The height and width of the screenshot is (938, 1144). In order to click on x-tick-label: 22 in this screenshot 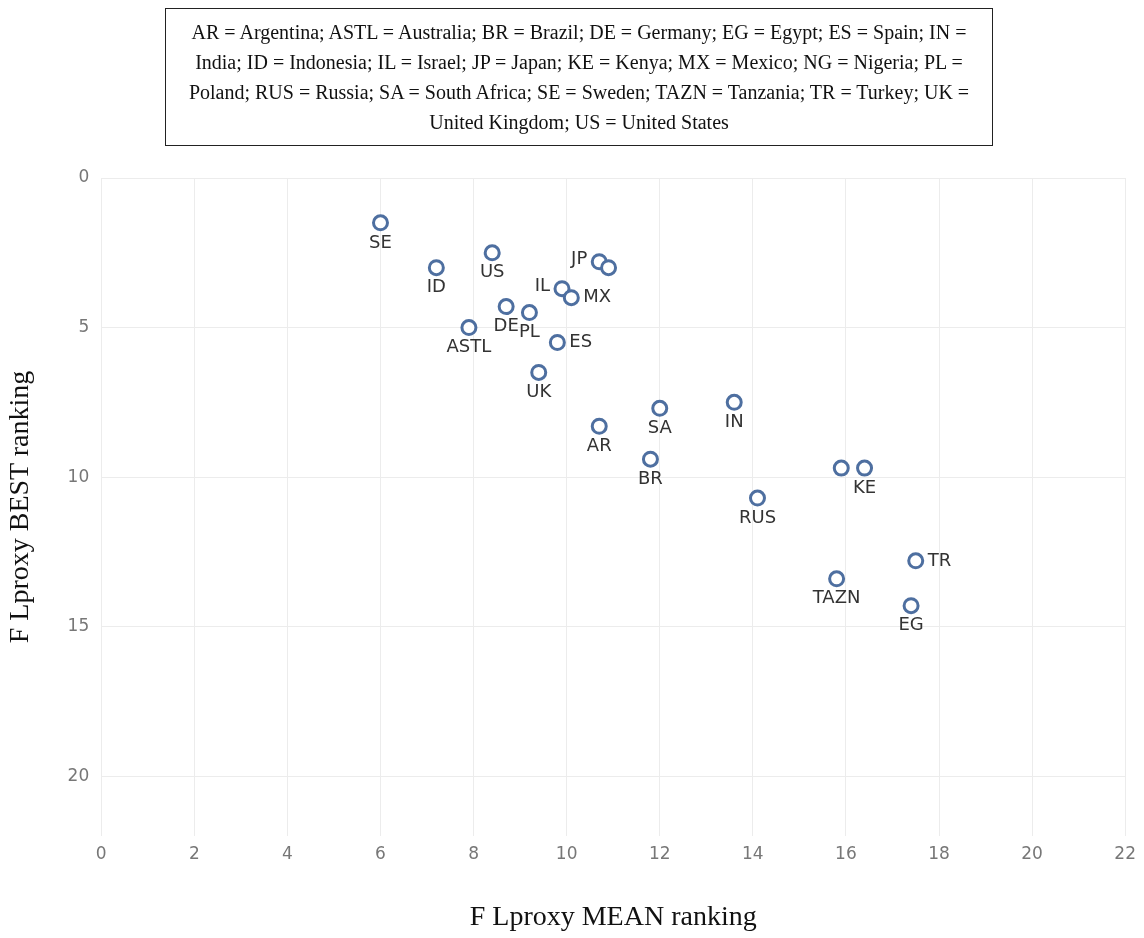, I will do `click(1125, 852)`.